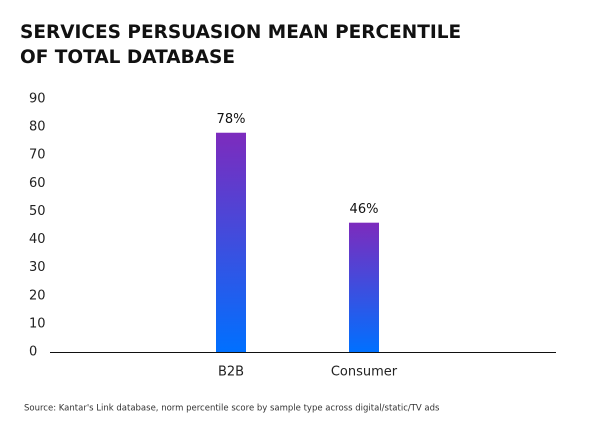 The image size is (600, 439). I want to click on y-tick-label: 20, so click(37, 295).